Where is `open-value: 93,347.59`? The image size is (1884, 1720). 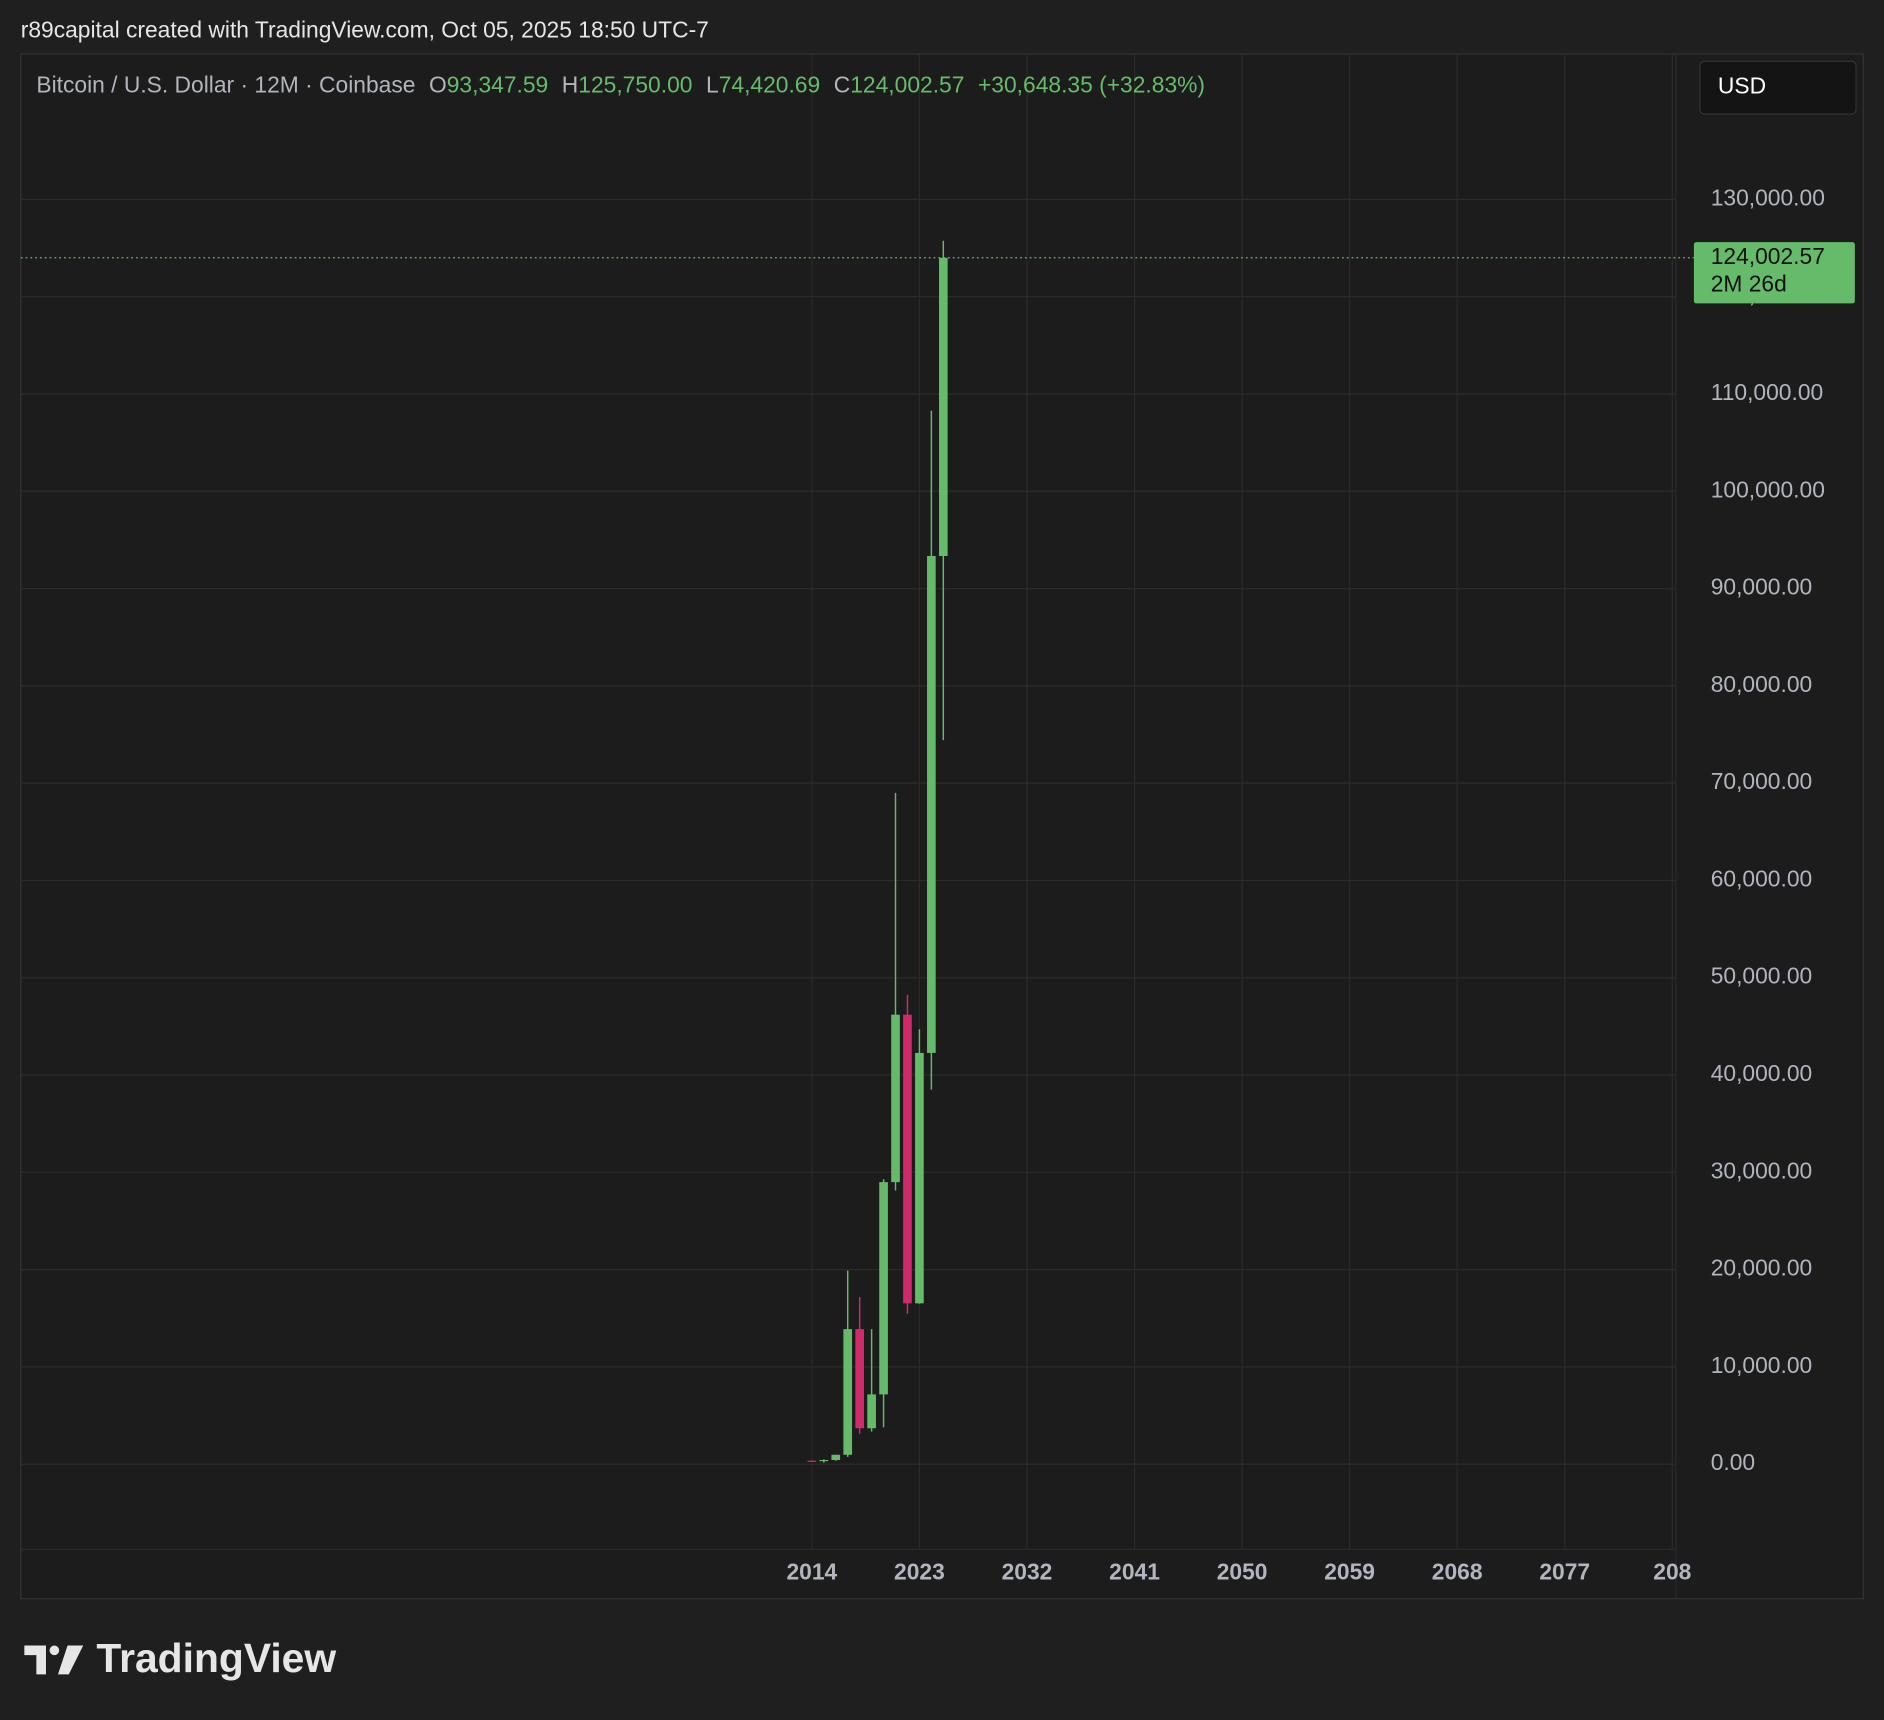
open-value: 93,347.59 is located at coordinates (498, 85).